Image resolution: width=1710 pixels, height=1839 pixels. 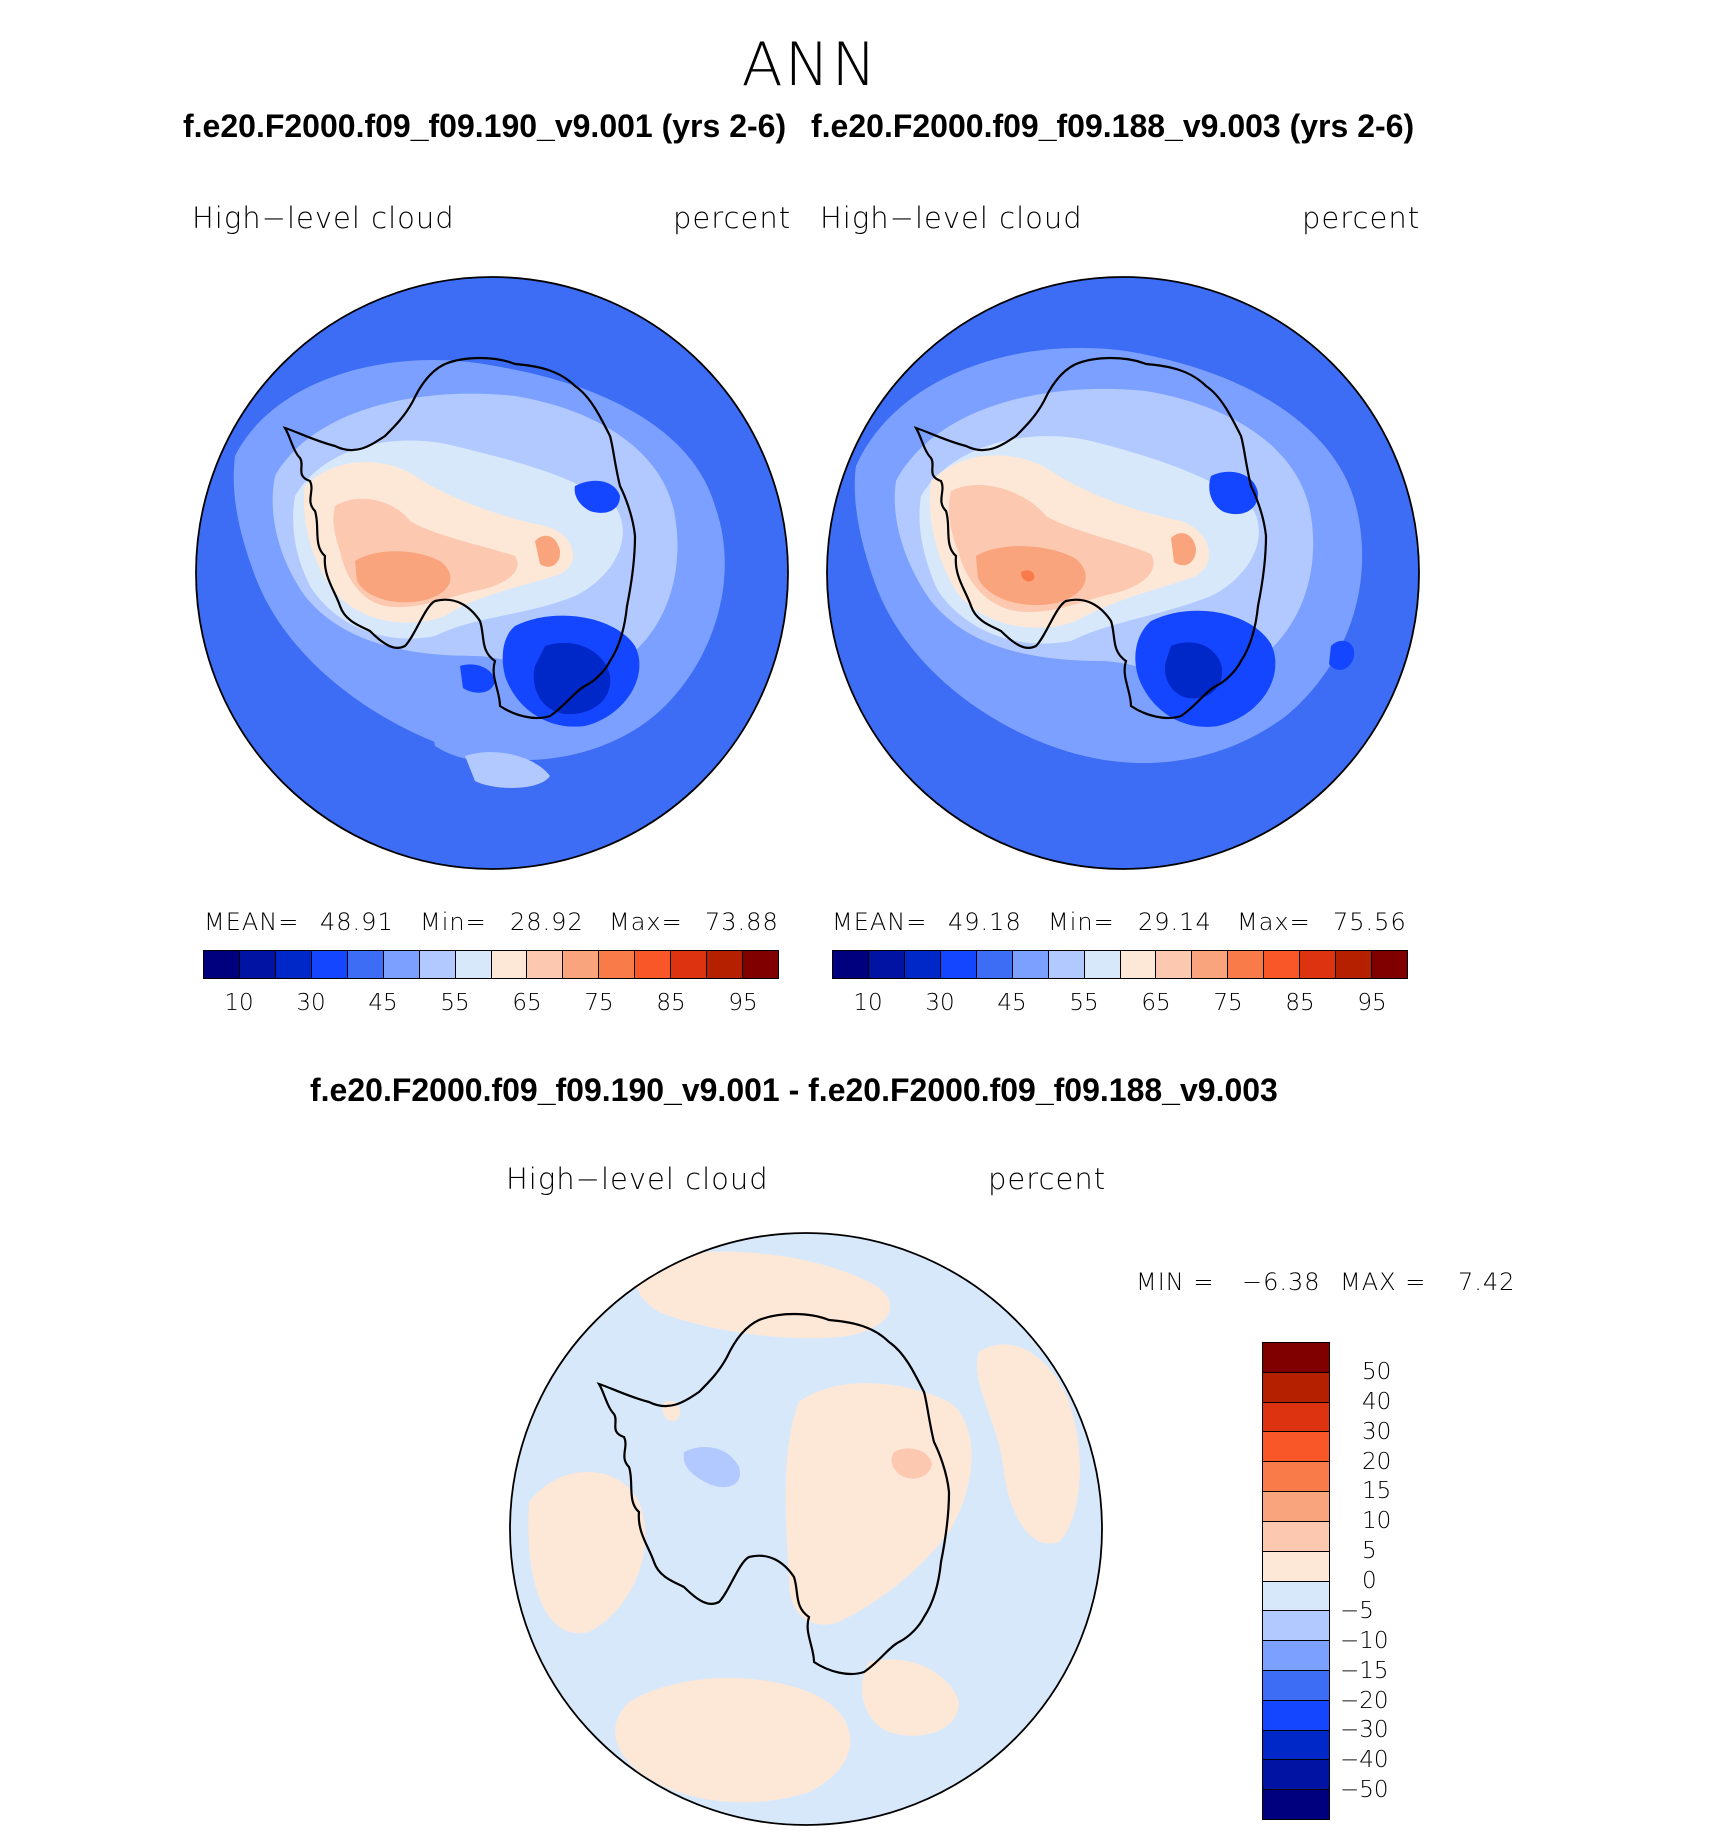 I want to click on colorbar-diff-tick-label: −50, so click(x=1364, y=1790).